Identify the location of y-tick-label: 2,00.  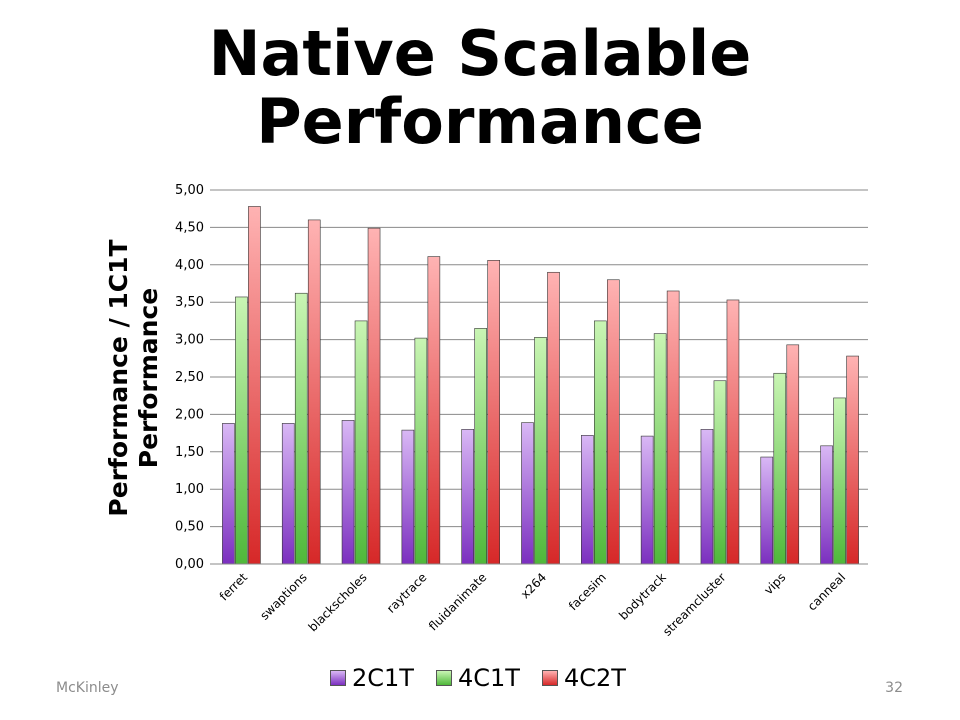
(189, 414).